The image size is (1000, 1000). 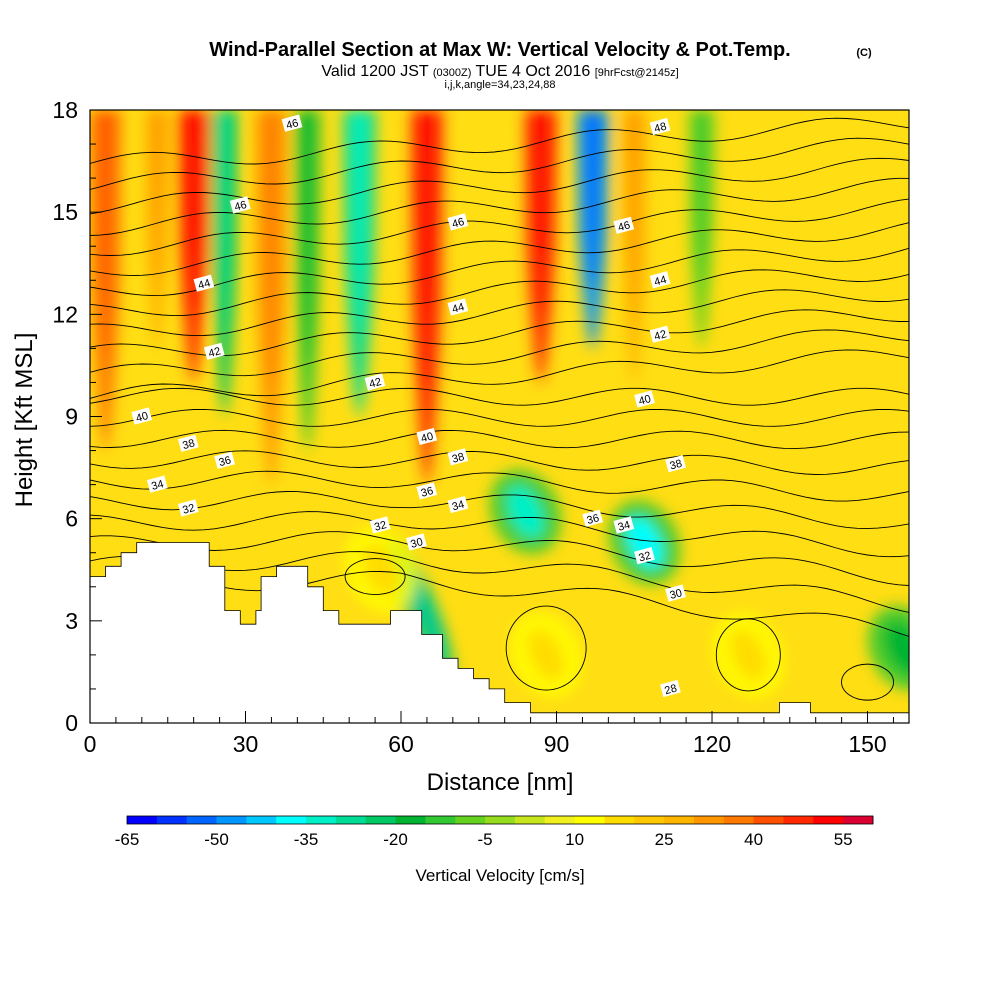 I want to click on terrain-profile, so click(x=499, y=632).